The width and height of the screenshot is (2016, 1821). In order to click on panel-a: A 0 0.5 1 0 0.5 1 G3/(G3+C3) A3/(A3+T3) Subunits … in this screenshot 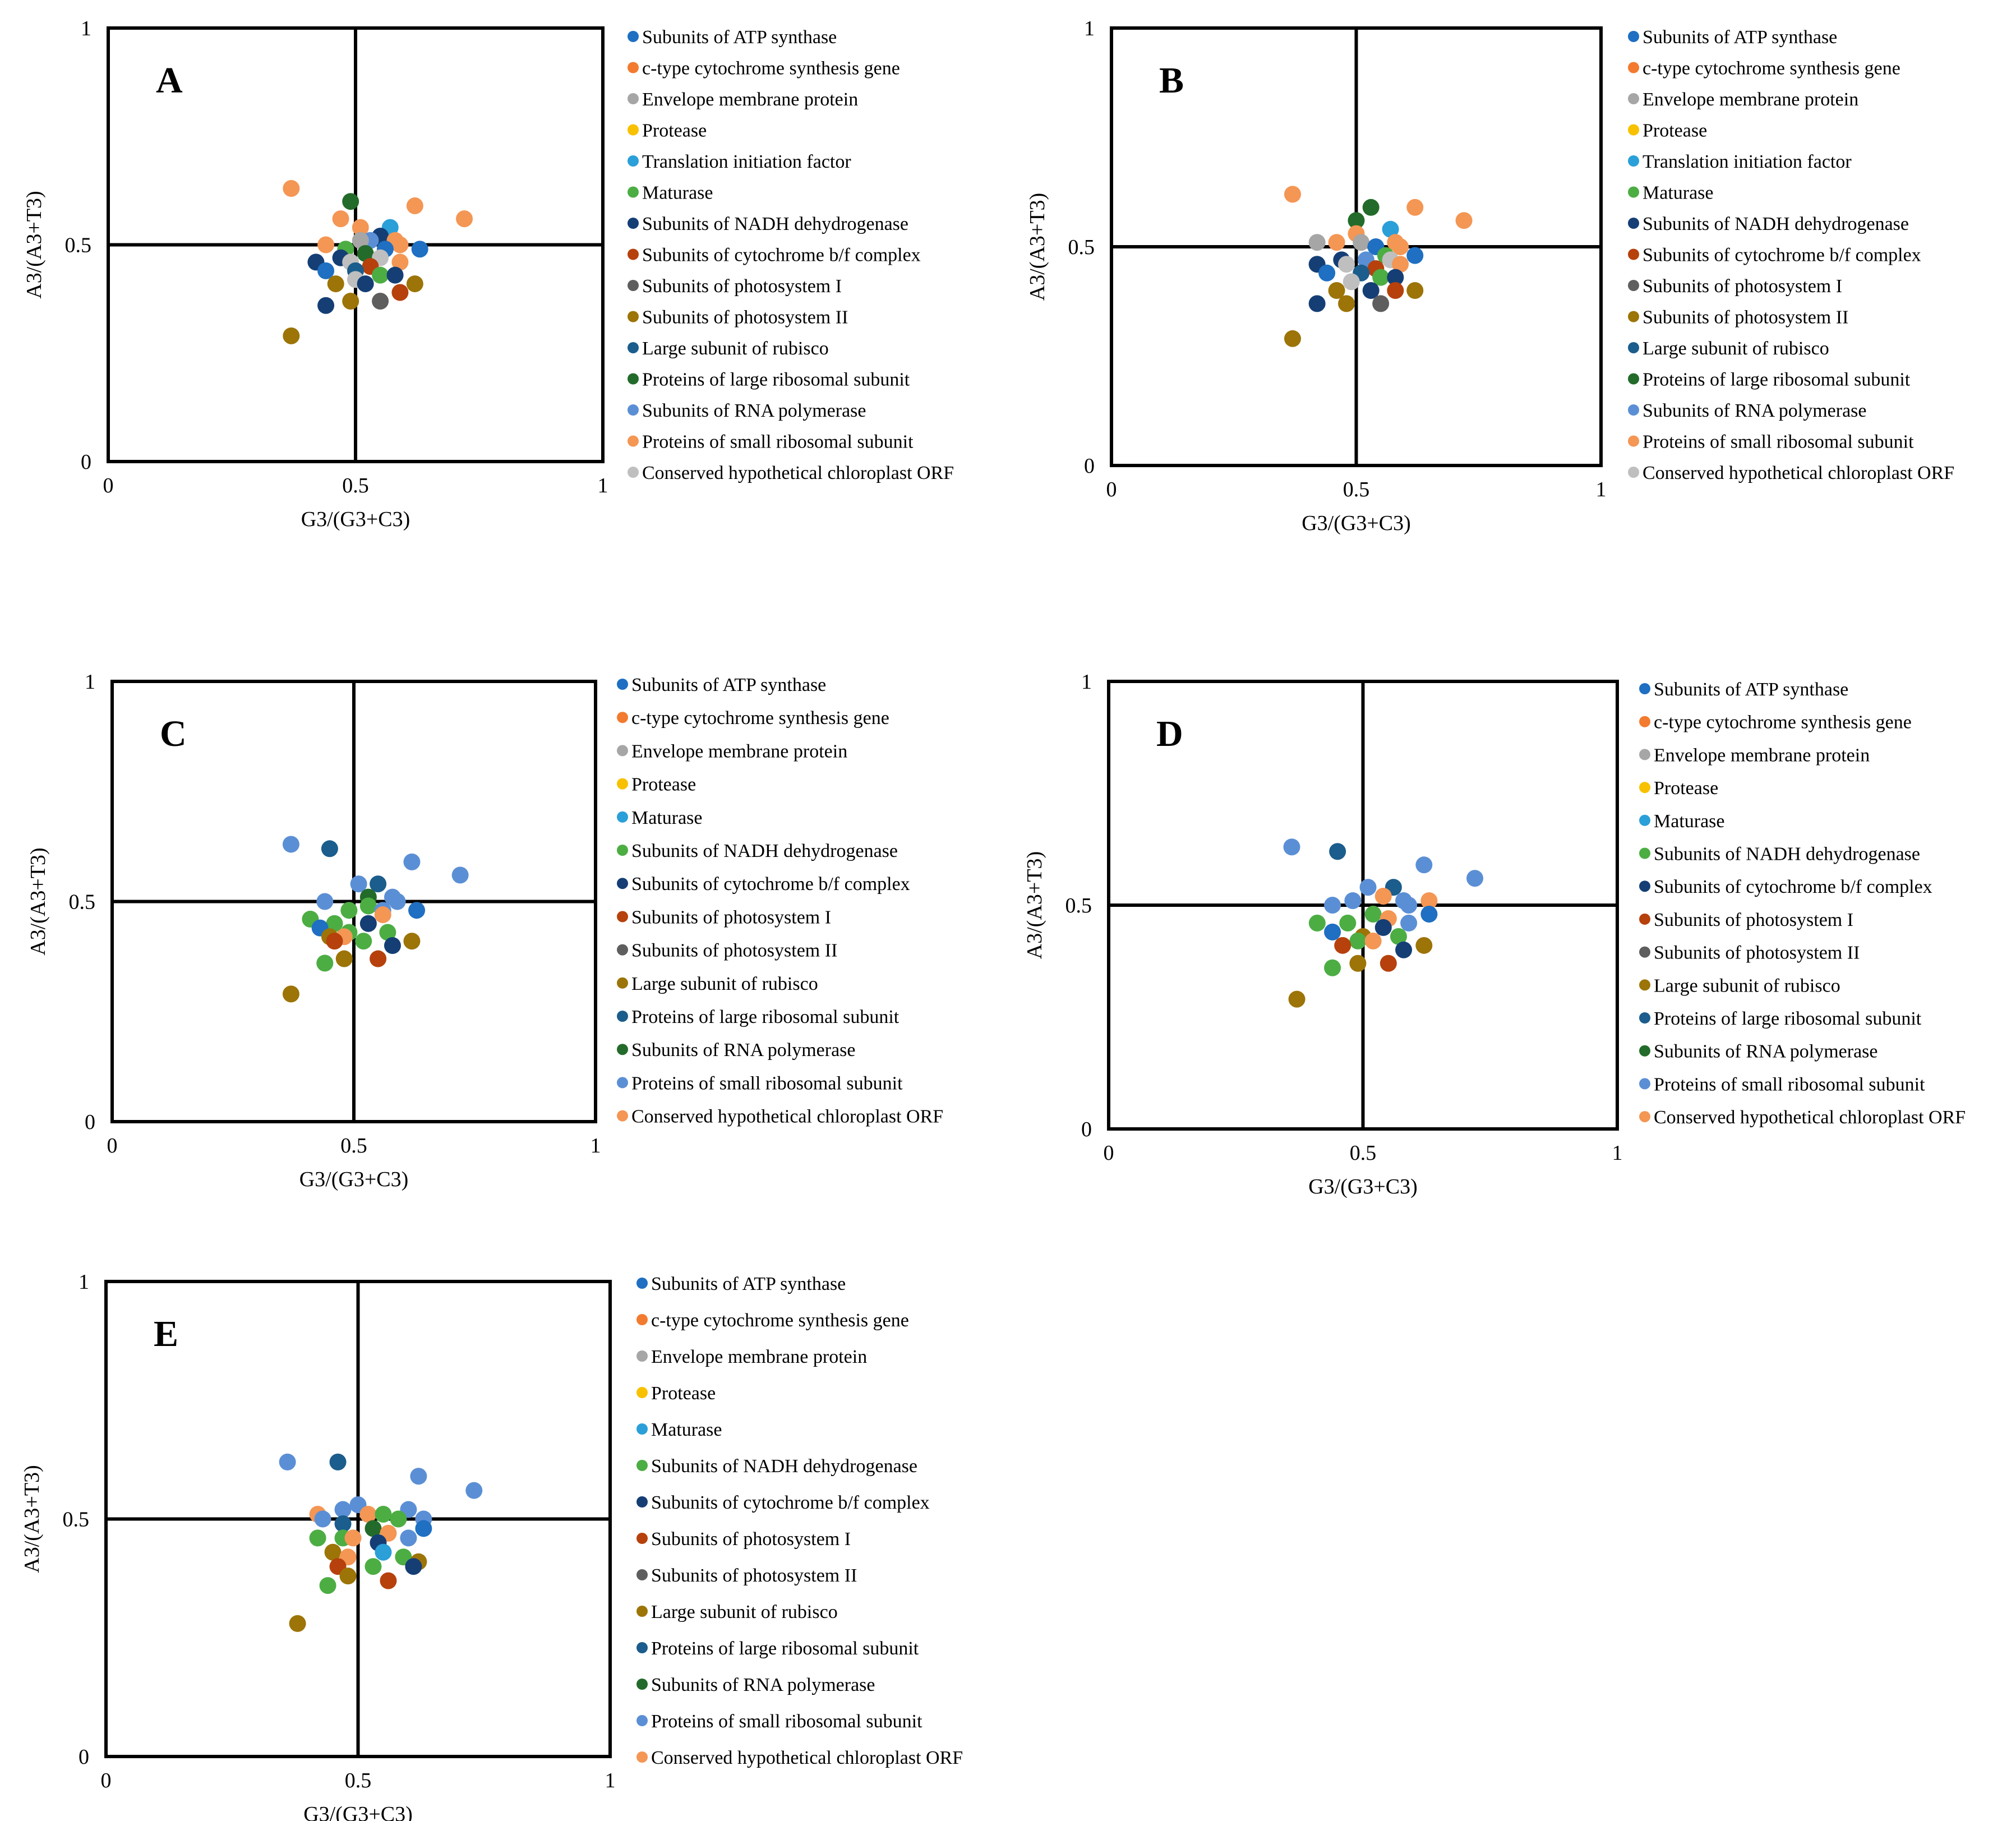, I will do `click(488, 274)`.